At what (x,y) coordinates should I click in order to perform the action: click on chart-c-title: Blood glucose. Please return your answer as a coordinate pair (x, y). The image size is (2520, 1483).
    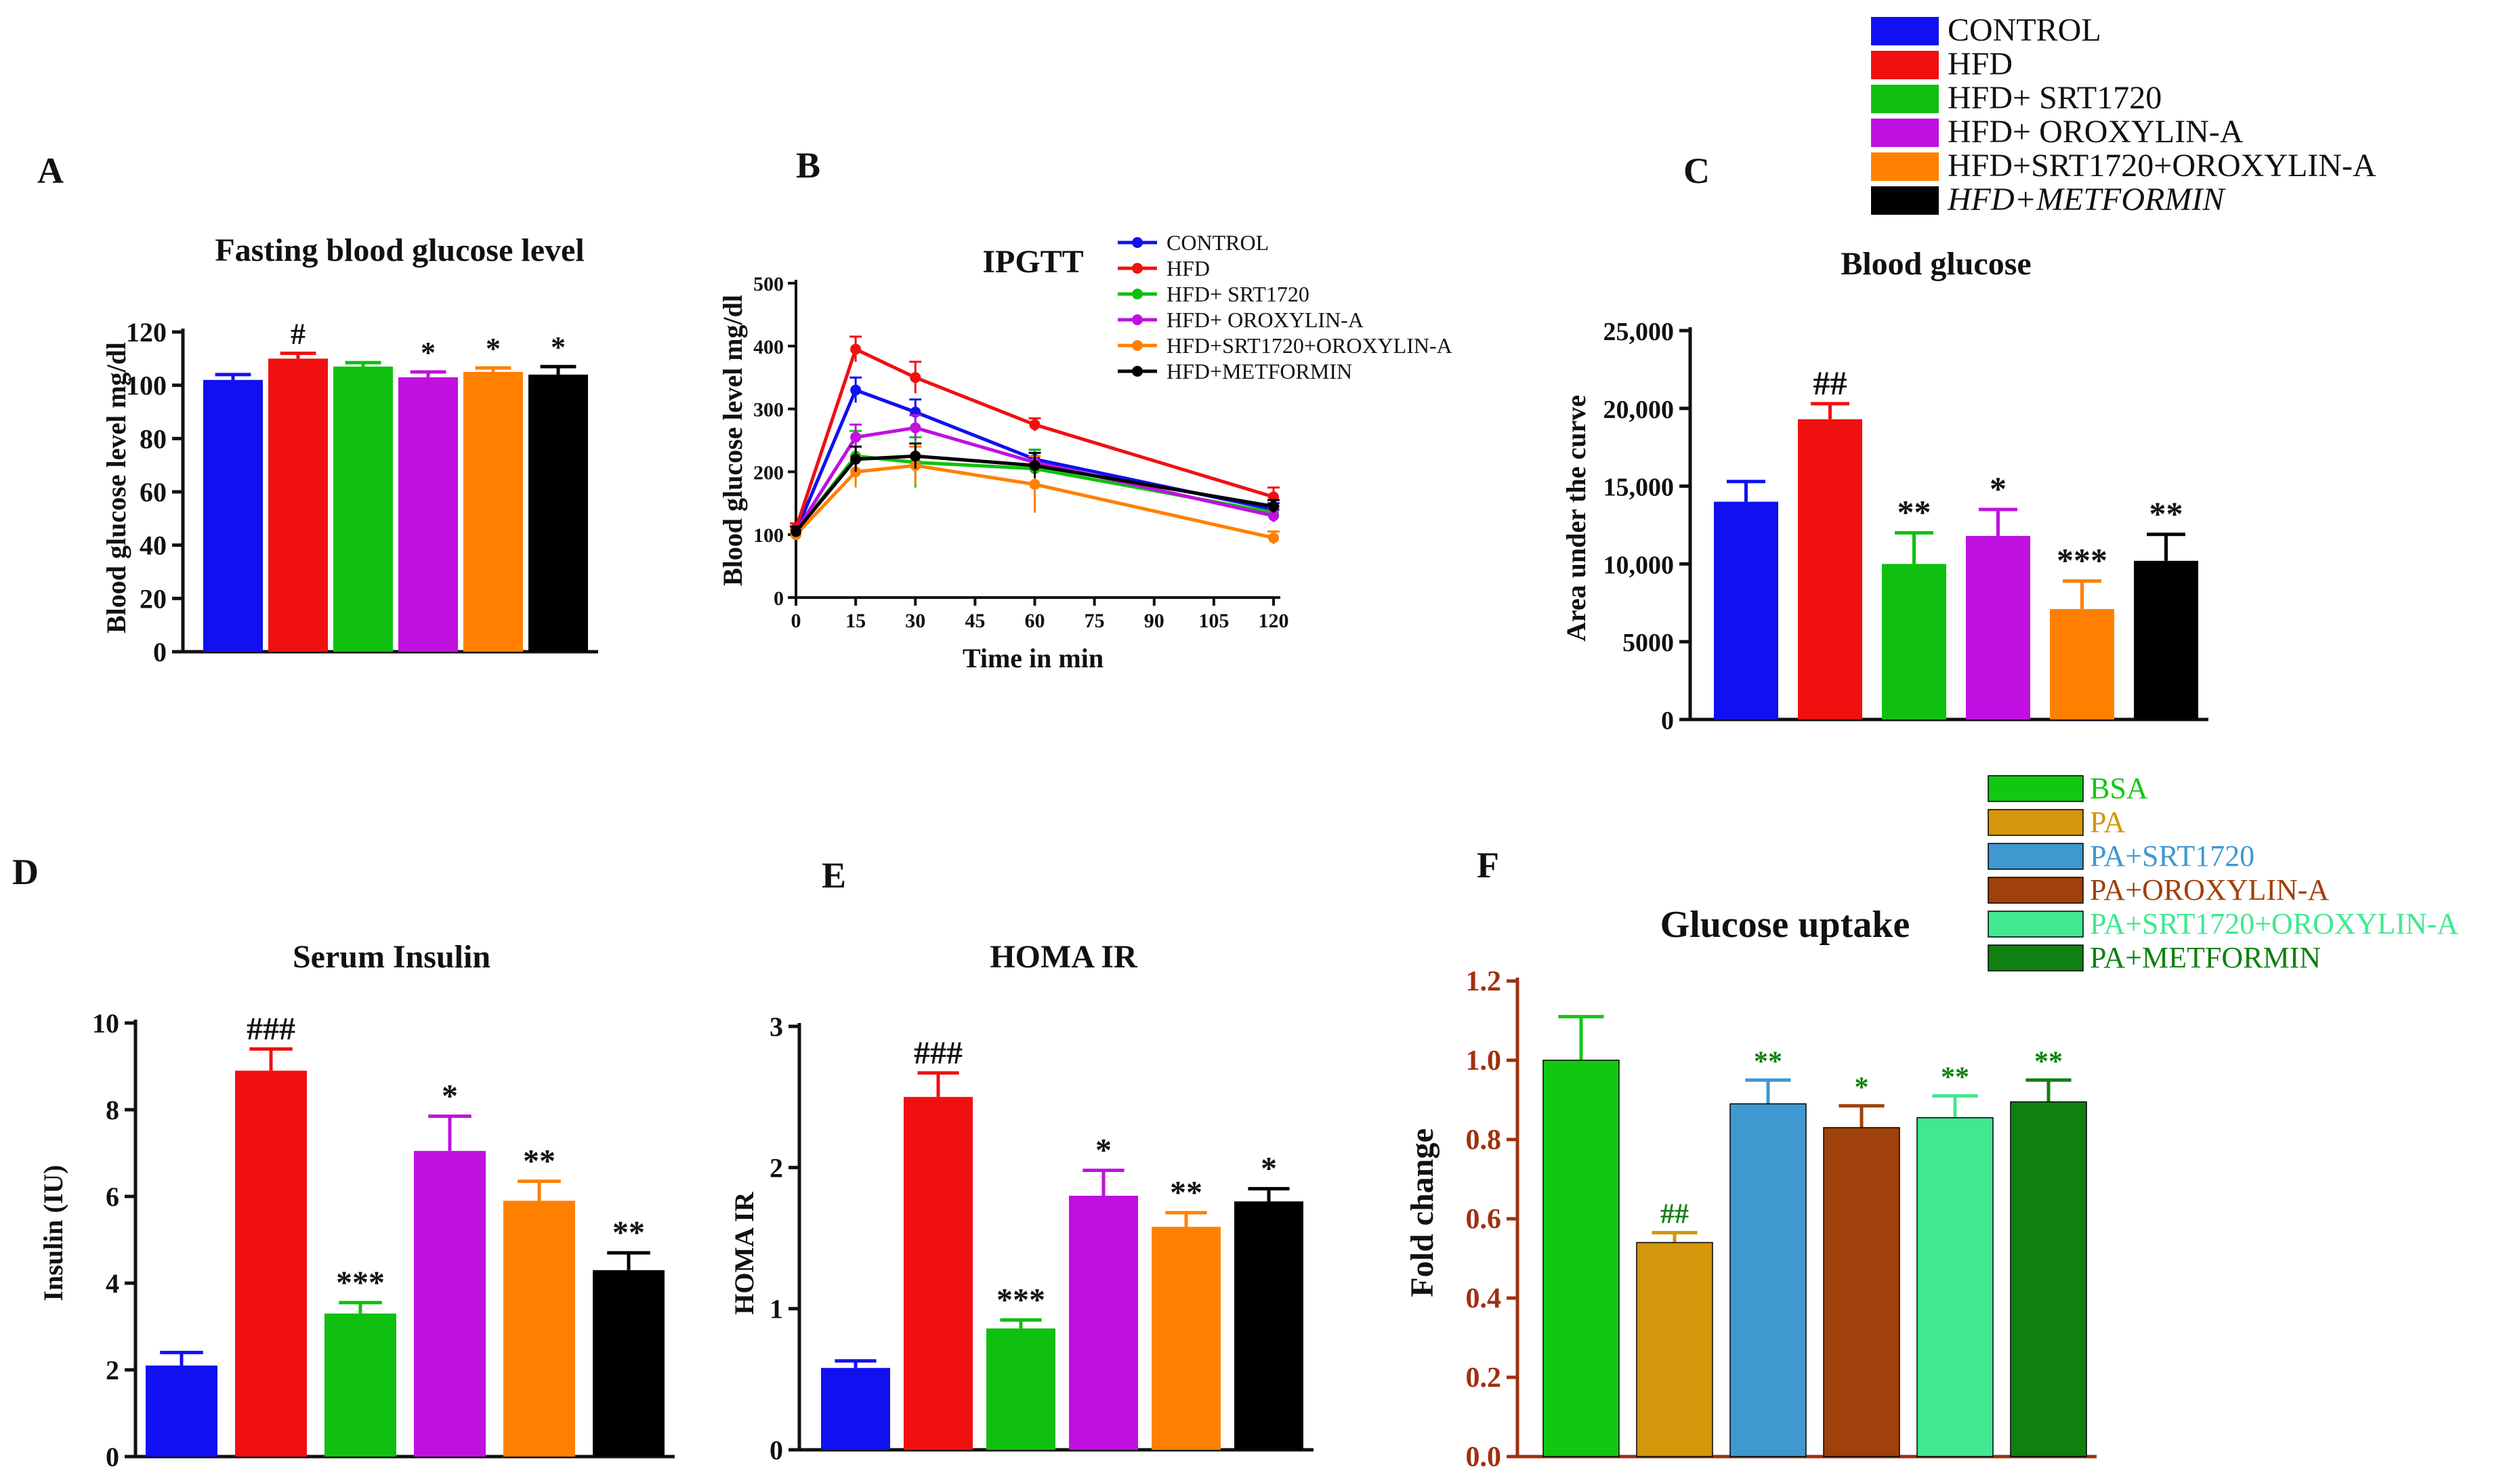
    Looking at the image, I should click on (1936, 264).